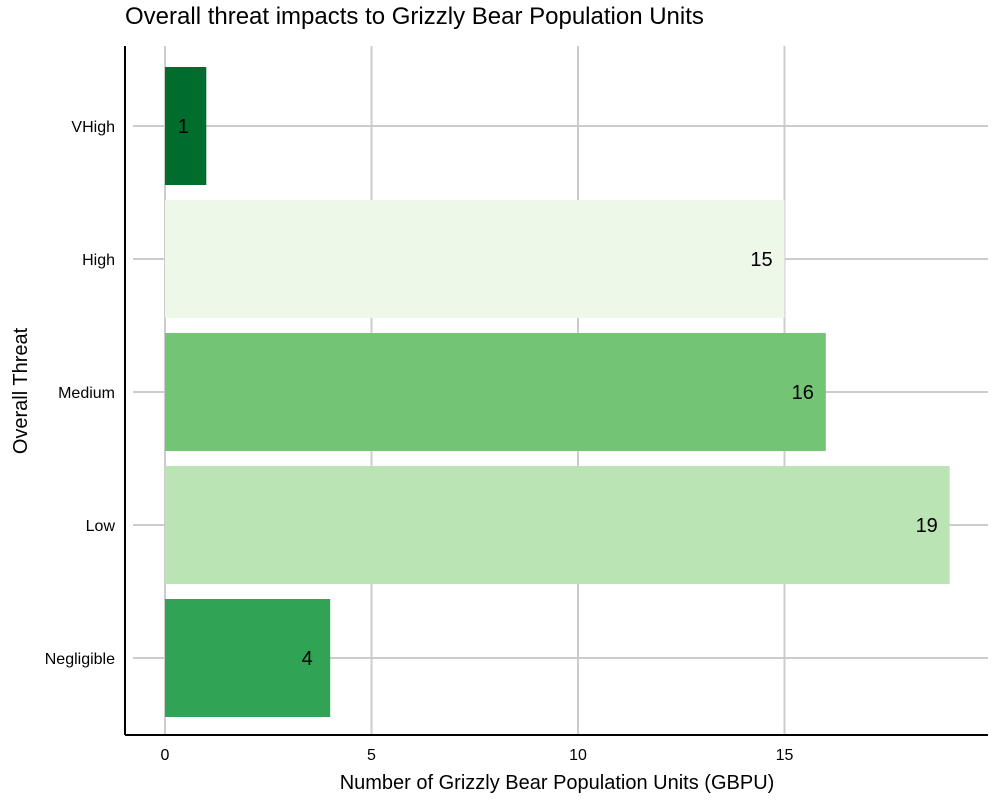 The height and width of the screenshot is (800, 1000). I want to click on bar-value-label: 1, so click(183, 127).